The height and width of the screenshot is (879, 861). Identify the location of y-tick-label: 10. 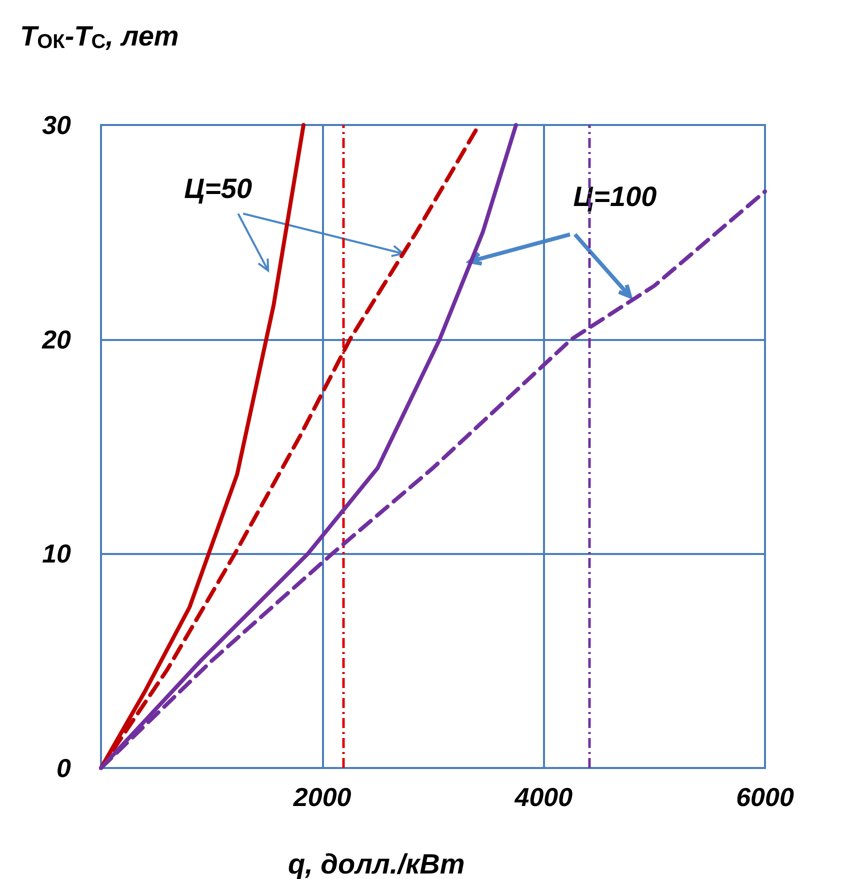
(57, 553).